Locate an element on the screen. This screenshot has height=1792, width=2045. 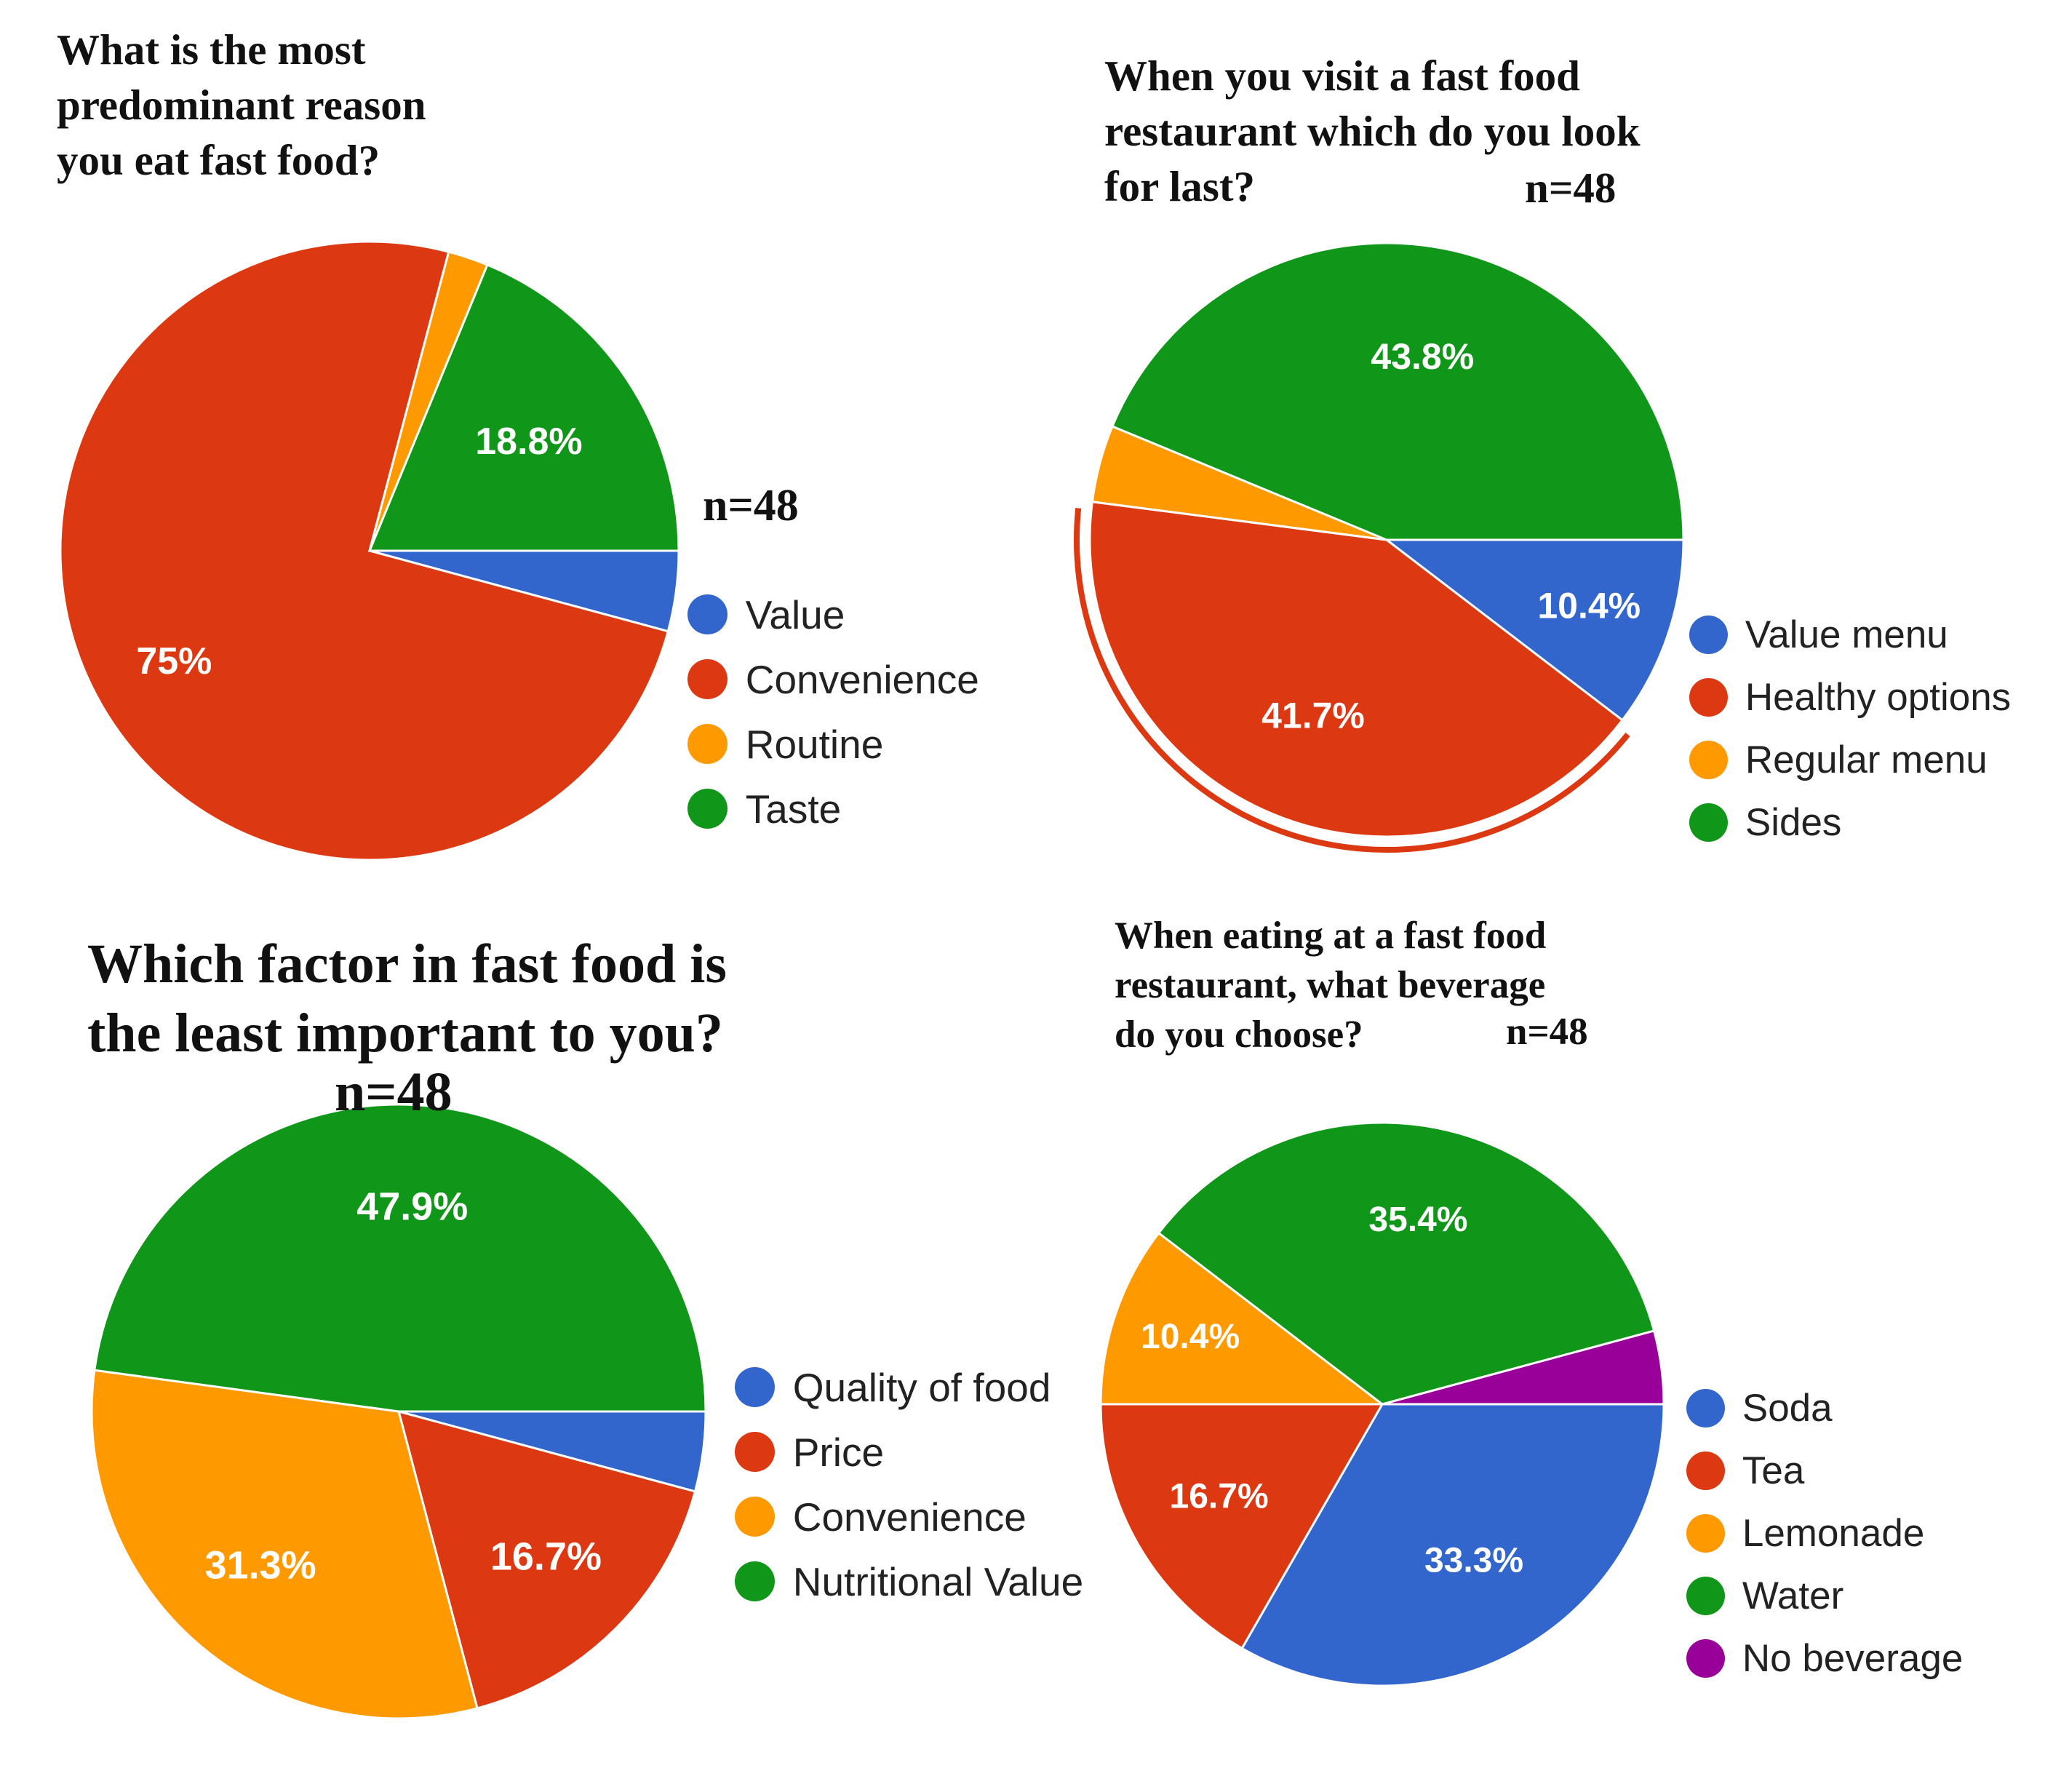
legend-label: Nutritional Value is located at coordinates (938, 1581).